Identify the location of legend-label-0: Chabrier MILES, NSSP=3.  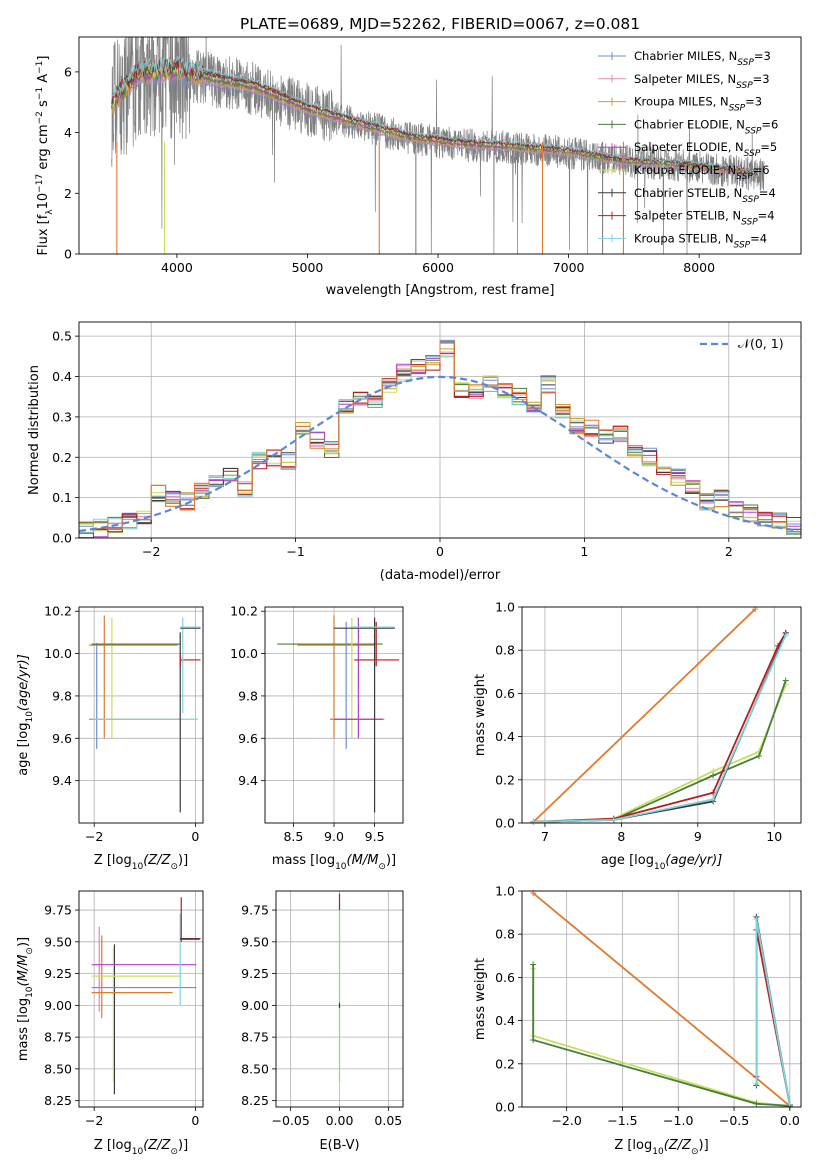
(702, 58).